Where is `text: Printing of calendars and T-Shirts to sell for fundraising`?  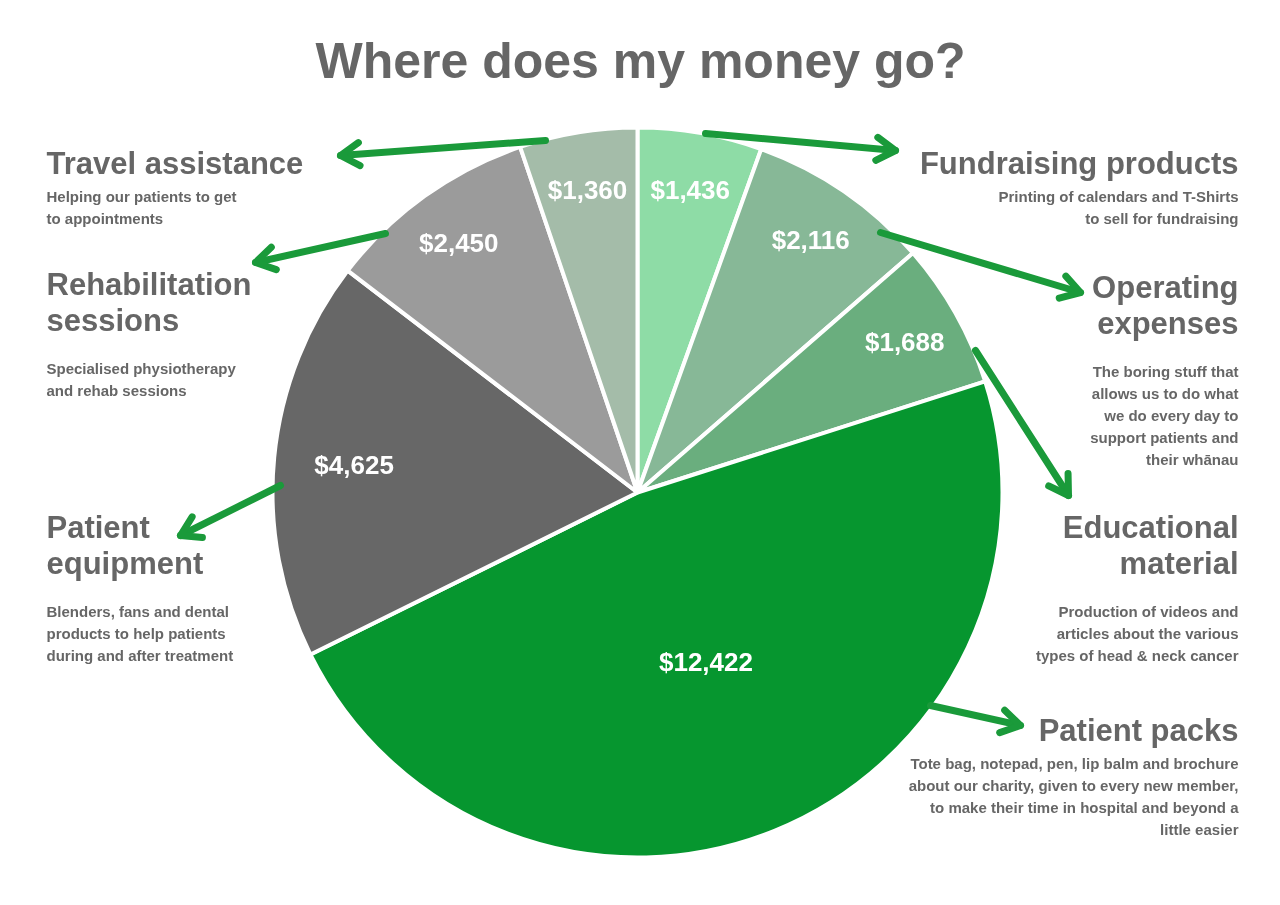 text: Printing of calendars and T-Shirts to sell for fundraising is located at coordinates (1118, 207).